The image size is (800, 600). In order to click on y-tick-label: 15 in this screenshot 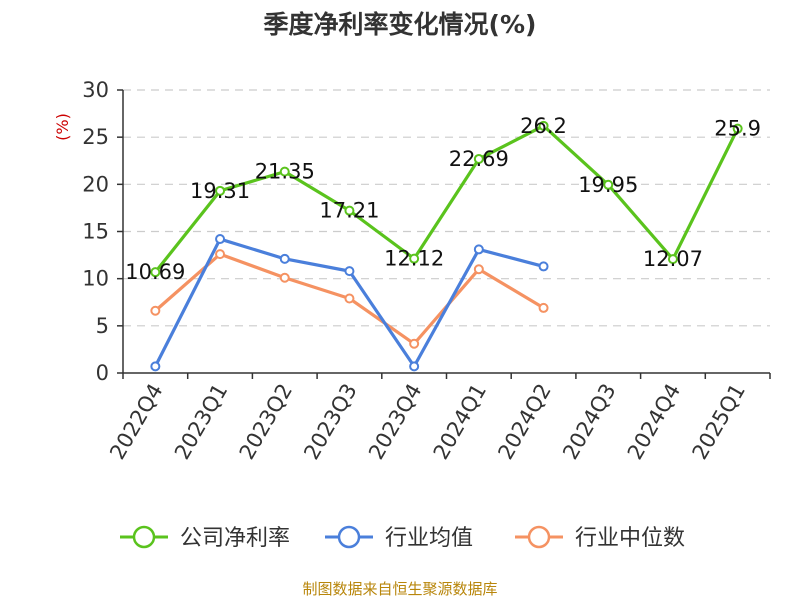, I will do `click(95, 232)`.